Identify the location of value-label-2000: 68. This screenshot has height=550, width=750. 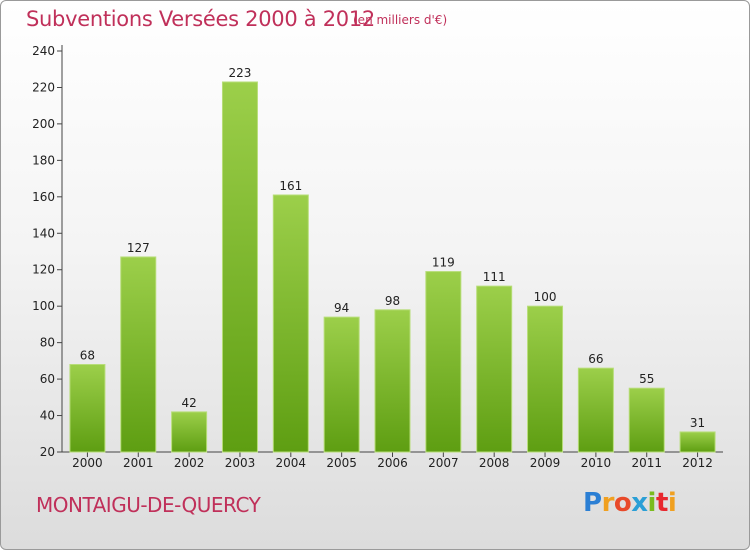
(87, 356).